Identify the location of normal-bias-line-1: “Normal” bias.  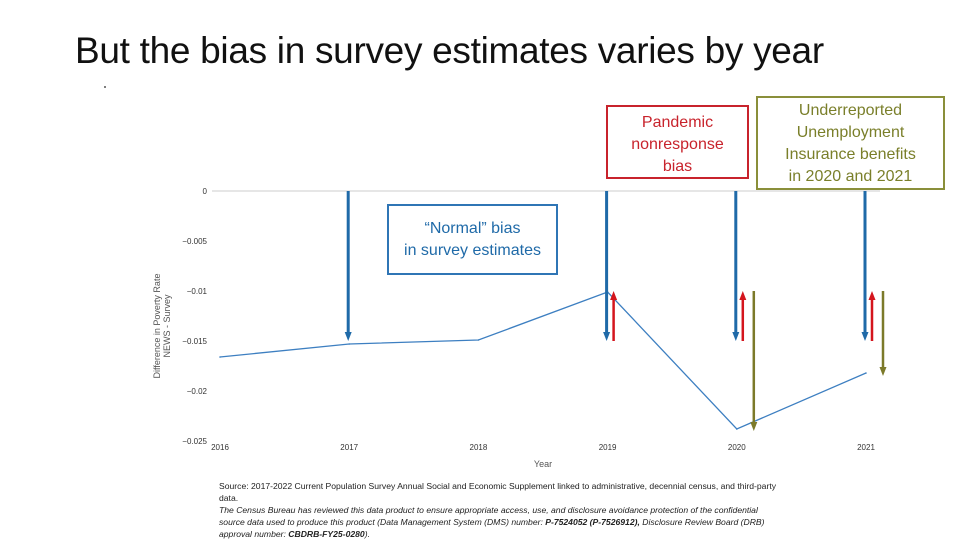
(472, 228).